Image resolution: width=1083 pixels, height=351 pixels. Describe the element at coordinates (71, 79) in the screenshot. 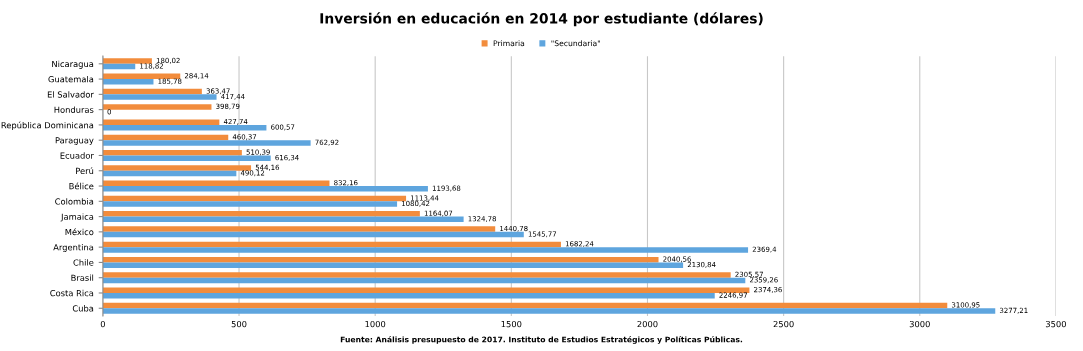

I see `y-tick-label: Guatemala` at that location.